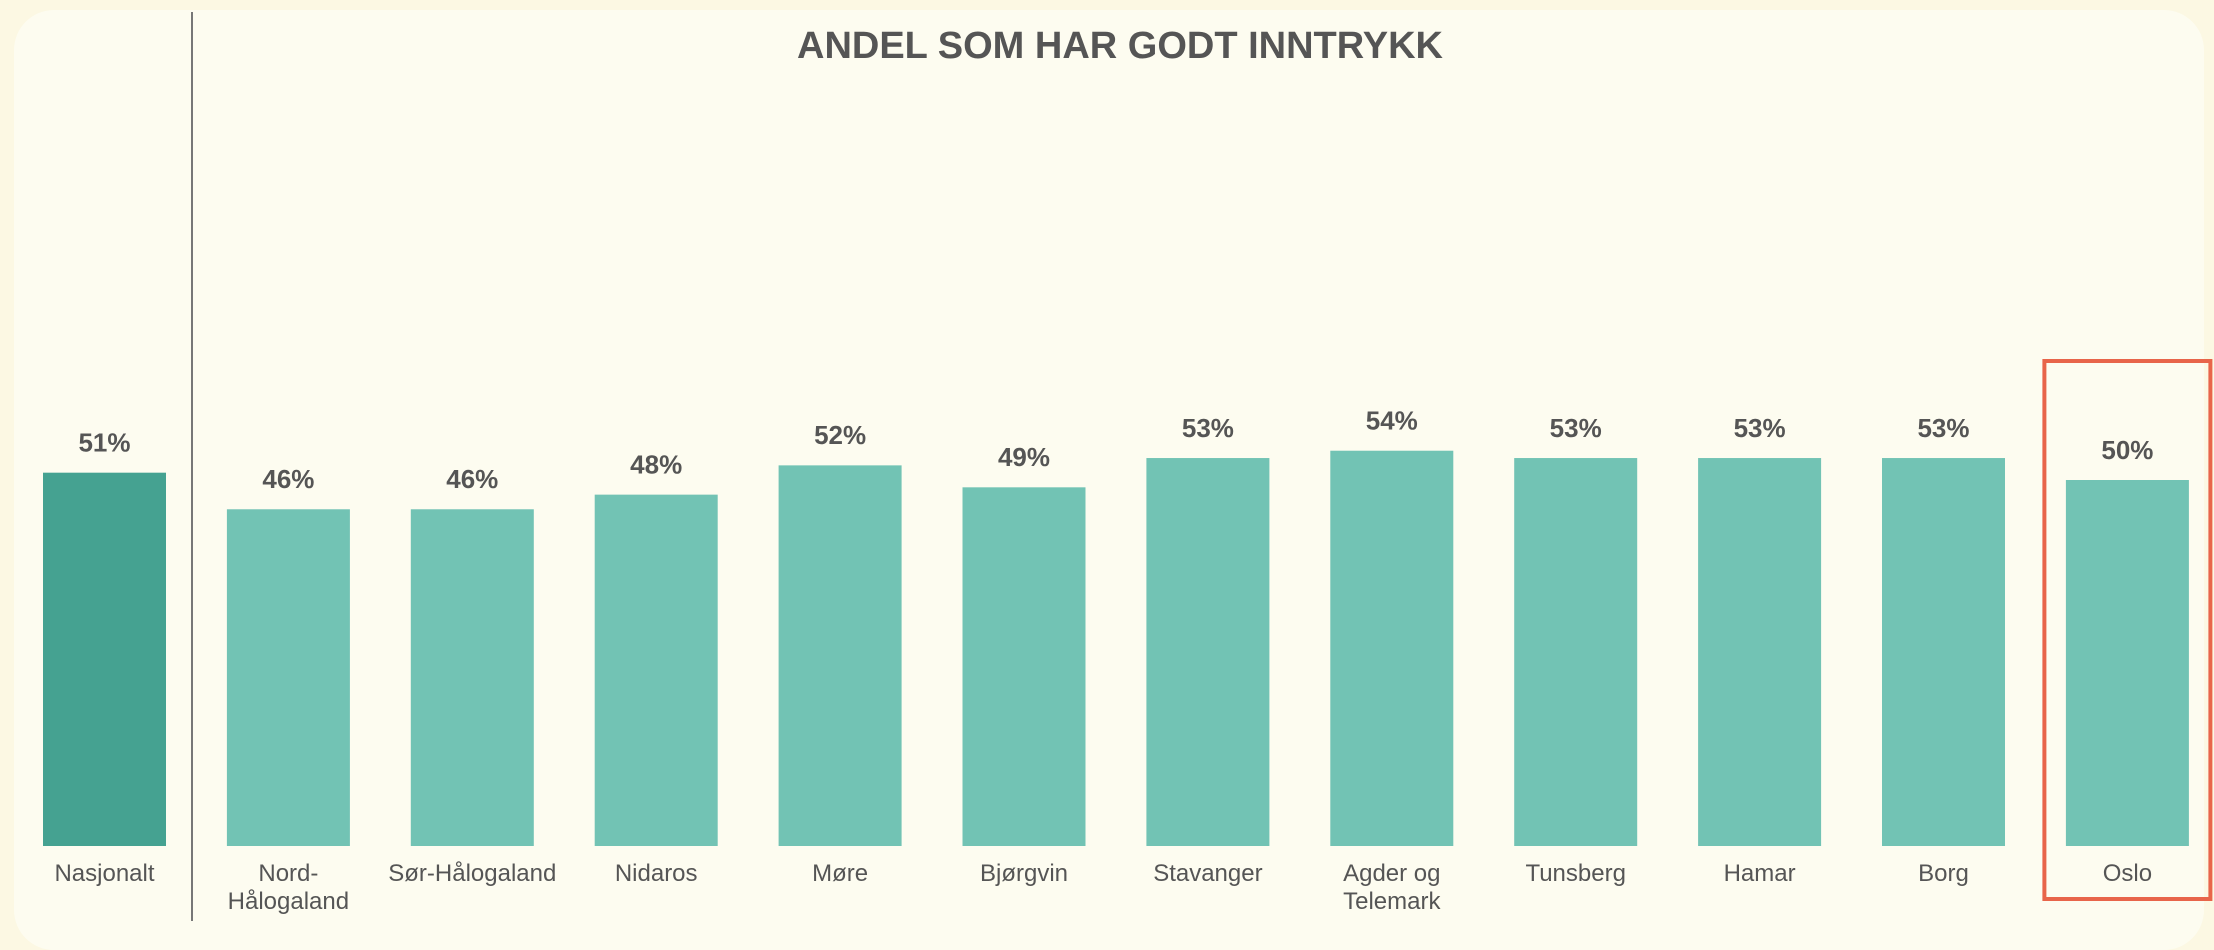 The width and height of the screenshot is (2214, 950). I want to click on x-tick-label: Bjørgvin, so click(1024, 873).